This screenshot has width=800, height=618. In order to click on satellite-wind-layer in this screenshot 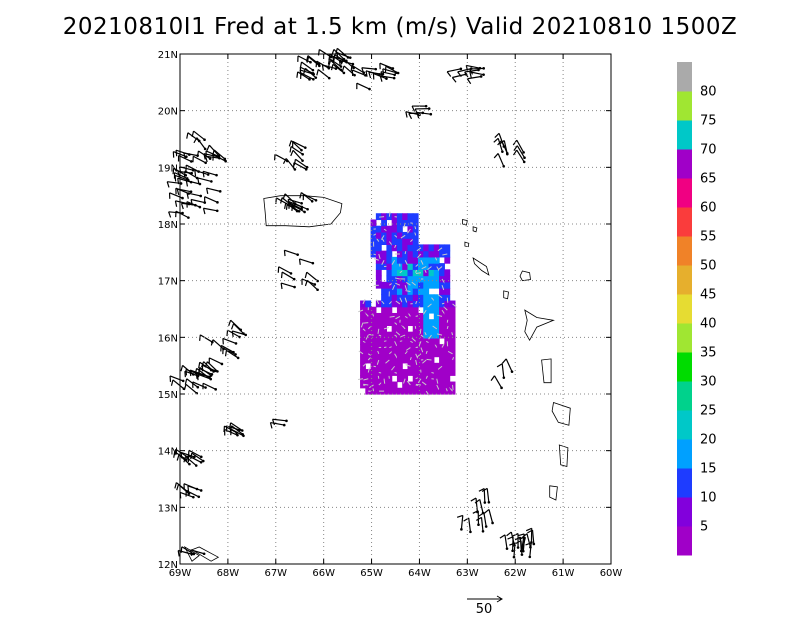, I will do `click(407, 303)`.